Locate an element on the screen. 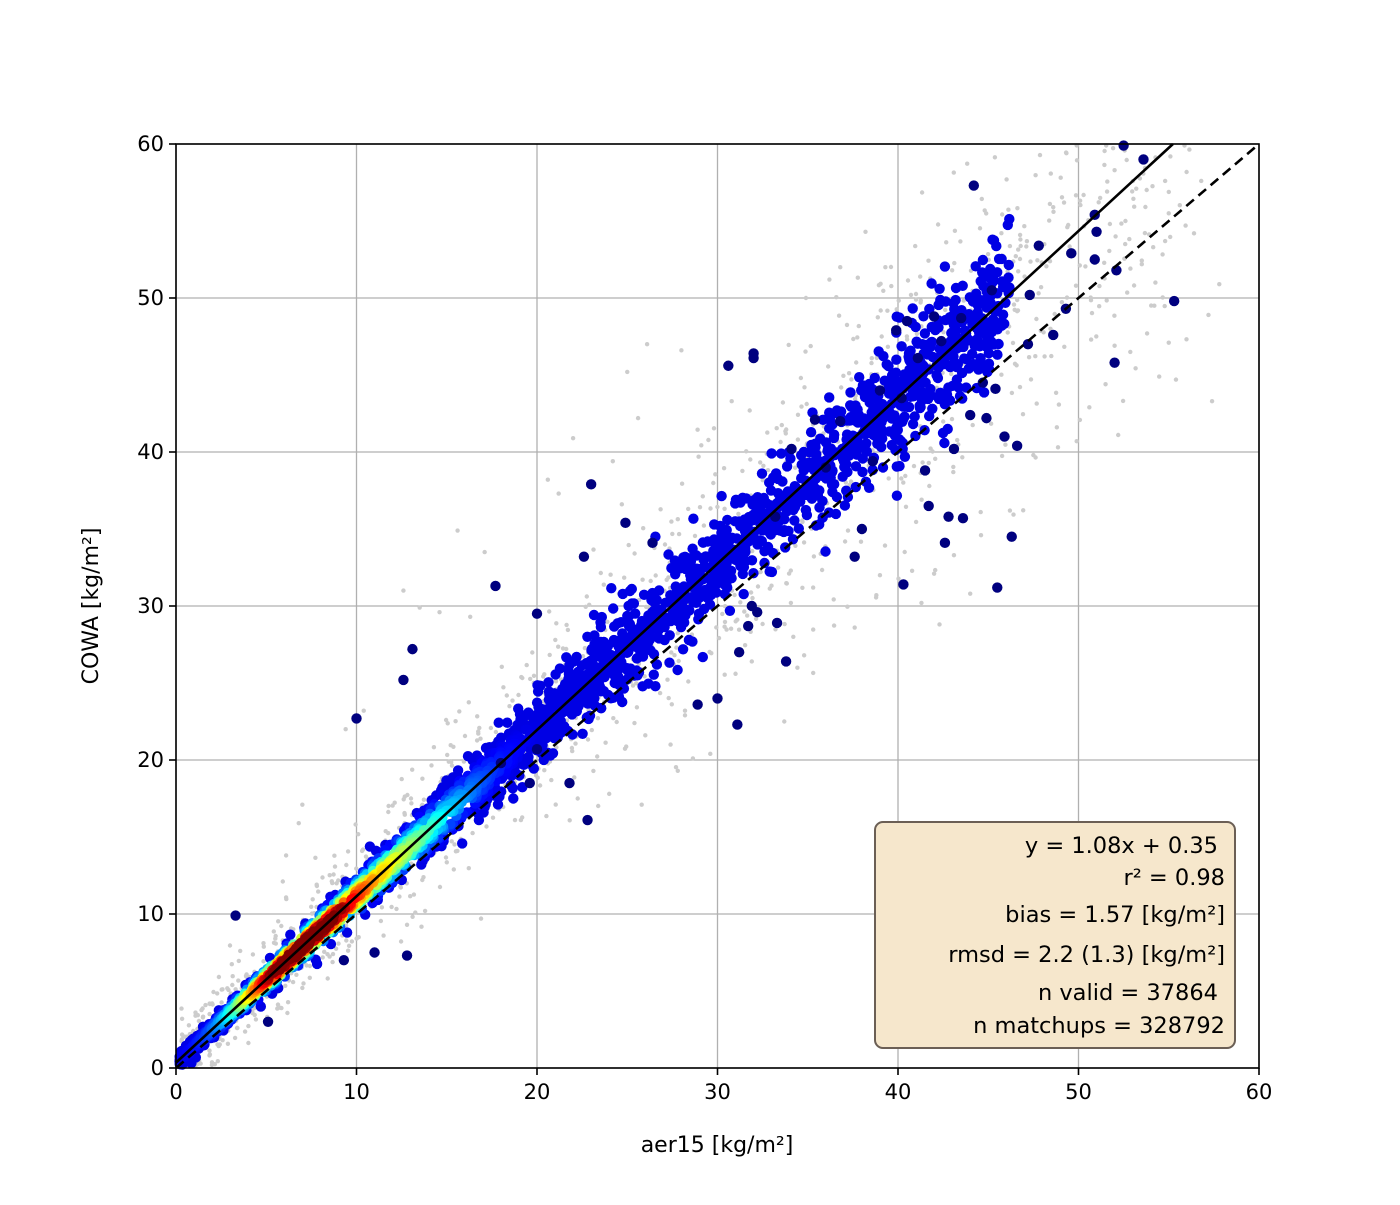 The width and height of the screenshot is (1400, 1205). stats-box-background is located at coordinates (1055, 935).